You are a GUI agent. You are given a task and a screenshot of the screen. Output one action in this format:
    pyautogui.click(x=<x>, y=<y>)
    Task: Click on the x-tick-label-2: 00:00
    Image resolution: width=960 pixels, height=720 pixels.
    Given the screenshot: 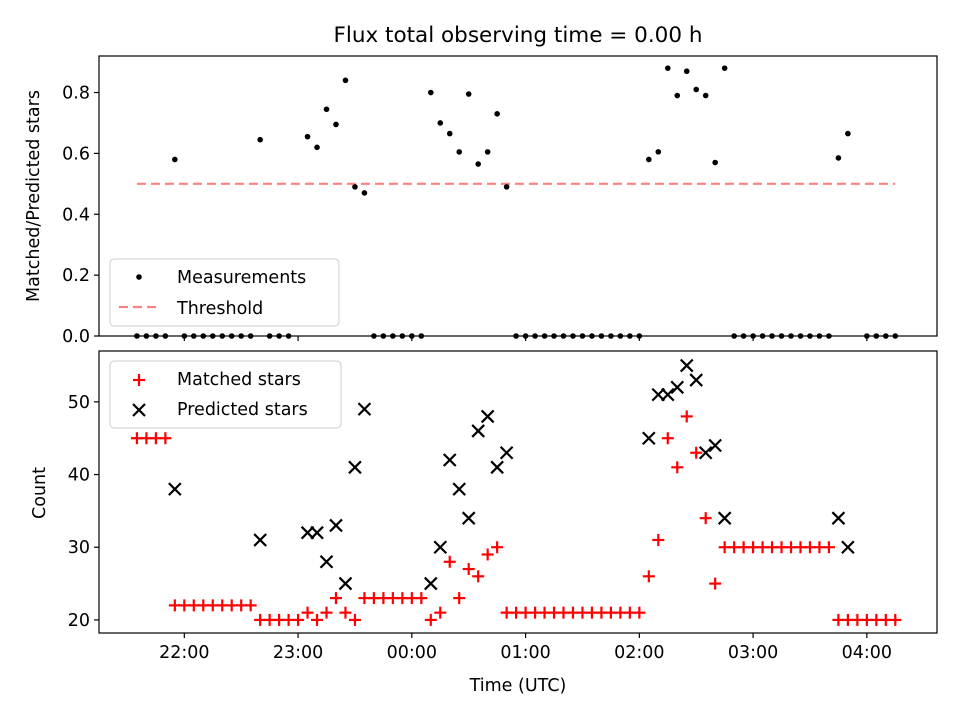 What is the action you would take?
    pyautogui.click(x=412, y=653)
    